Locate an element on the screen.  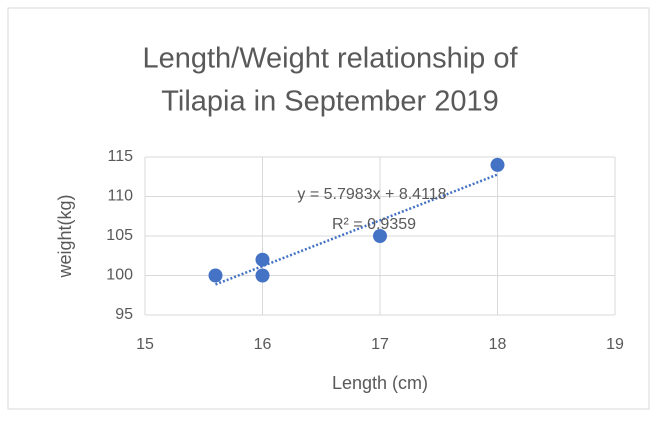
chart-title: Tilapia in September 2019 is located at coordinates (329, 102).